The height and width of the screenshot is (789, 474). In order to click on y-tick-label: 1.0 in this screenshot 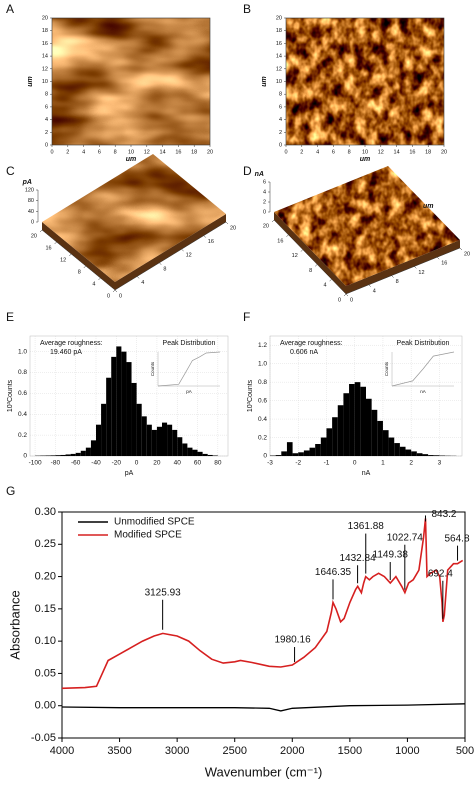, I will do `click(262, 363)`.